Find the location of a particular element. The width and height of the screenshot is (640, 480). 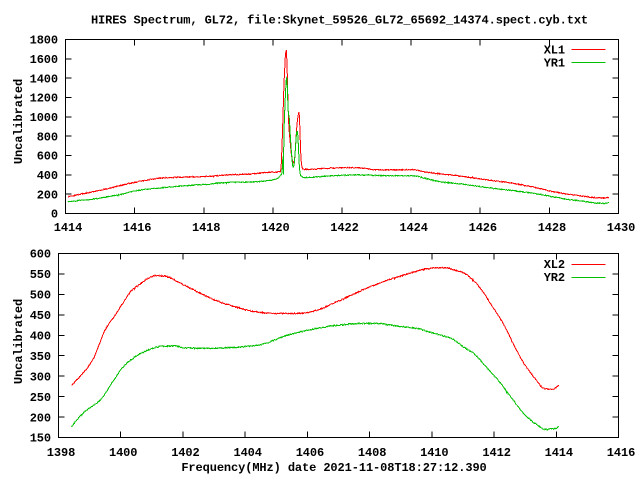

svg-text: 550 is located at coordinates (40, 275).